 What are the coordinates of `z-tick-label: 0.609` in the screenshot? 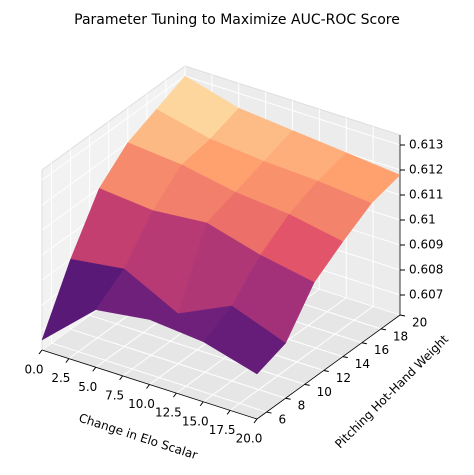 It's located at (426, 245).